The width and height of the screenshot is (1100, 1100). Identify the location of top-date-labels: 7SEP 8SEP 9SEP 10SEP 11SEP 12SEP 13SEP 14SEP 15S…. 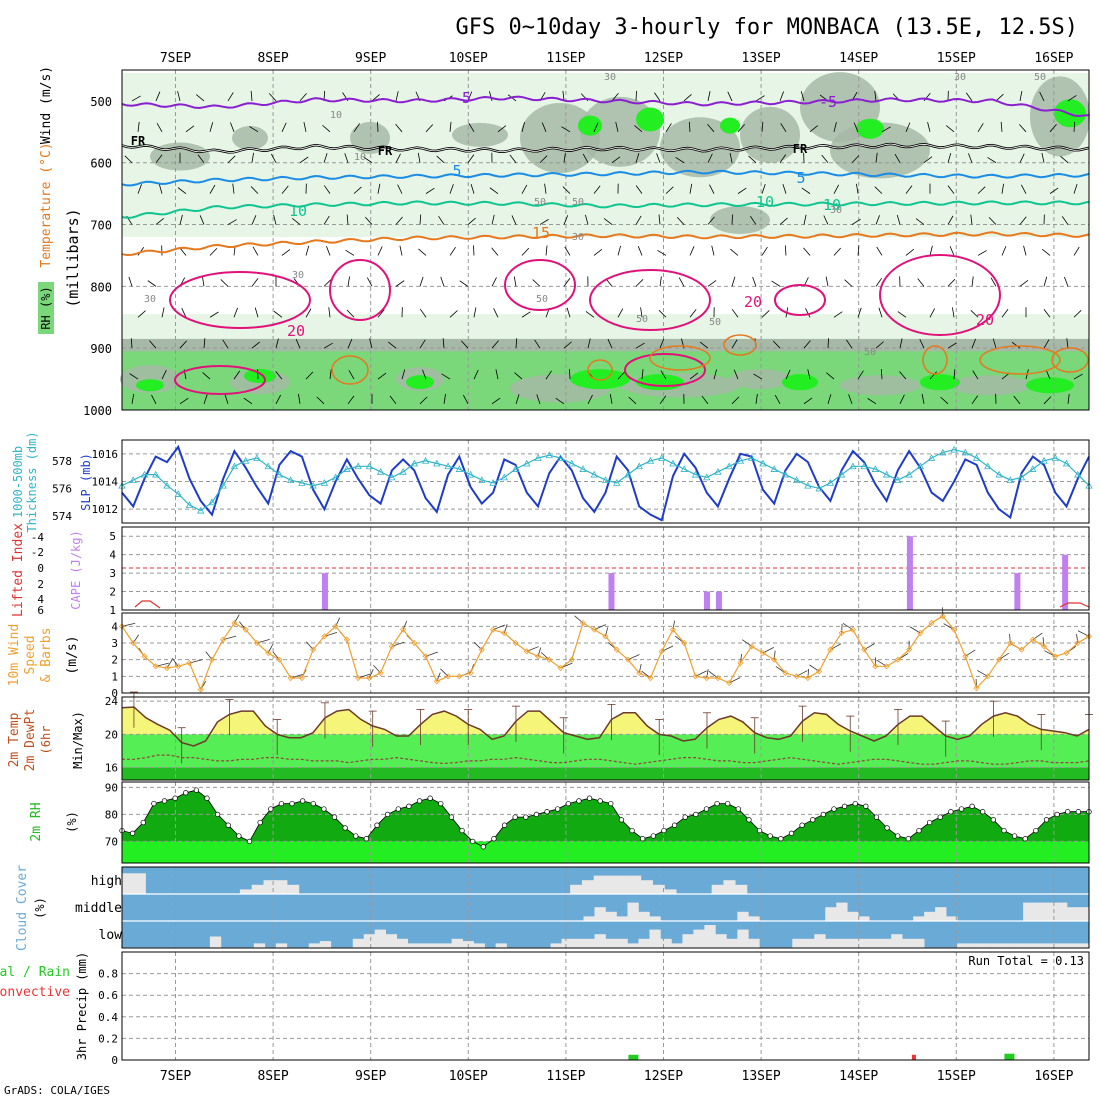
(617, 58).